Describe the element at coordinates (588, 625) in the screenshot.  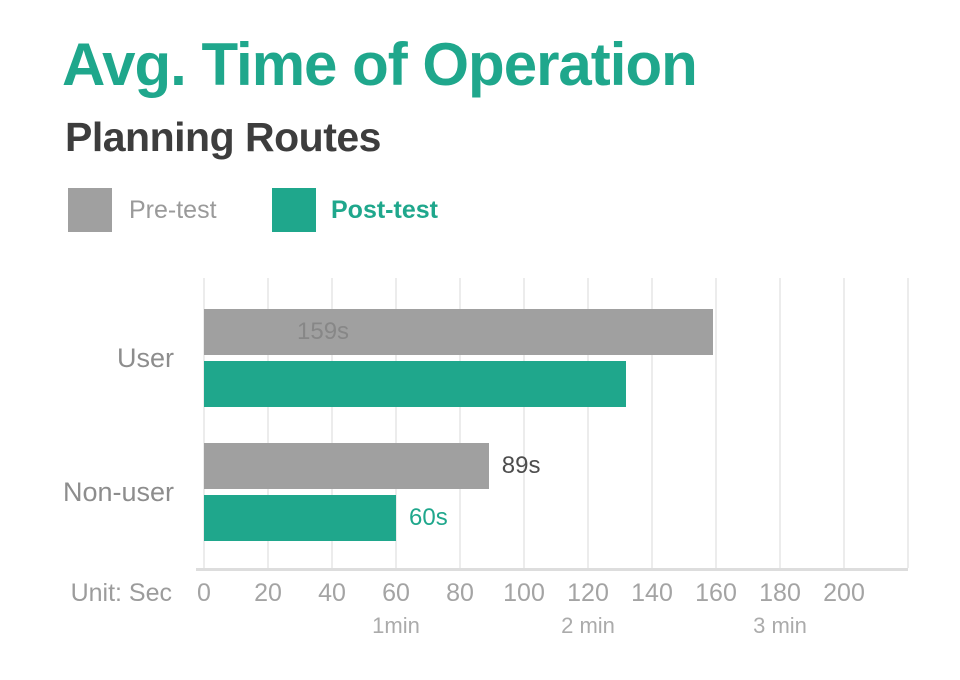
I see `minute-mark-label: 2 min` at that location.